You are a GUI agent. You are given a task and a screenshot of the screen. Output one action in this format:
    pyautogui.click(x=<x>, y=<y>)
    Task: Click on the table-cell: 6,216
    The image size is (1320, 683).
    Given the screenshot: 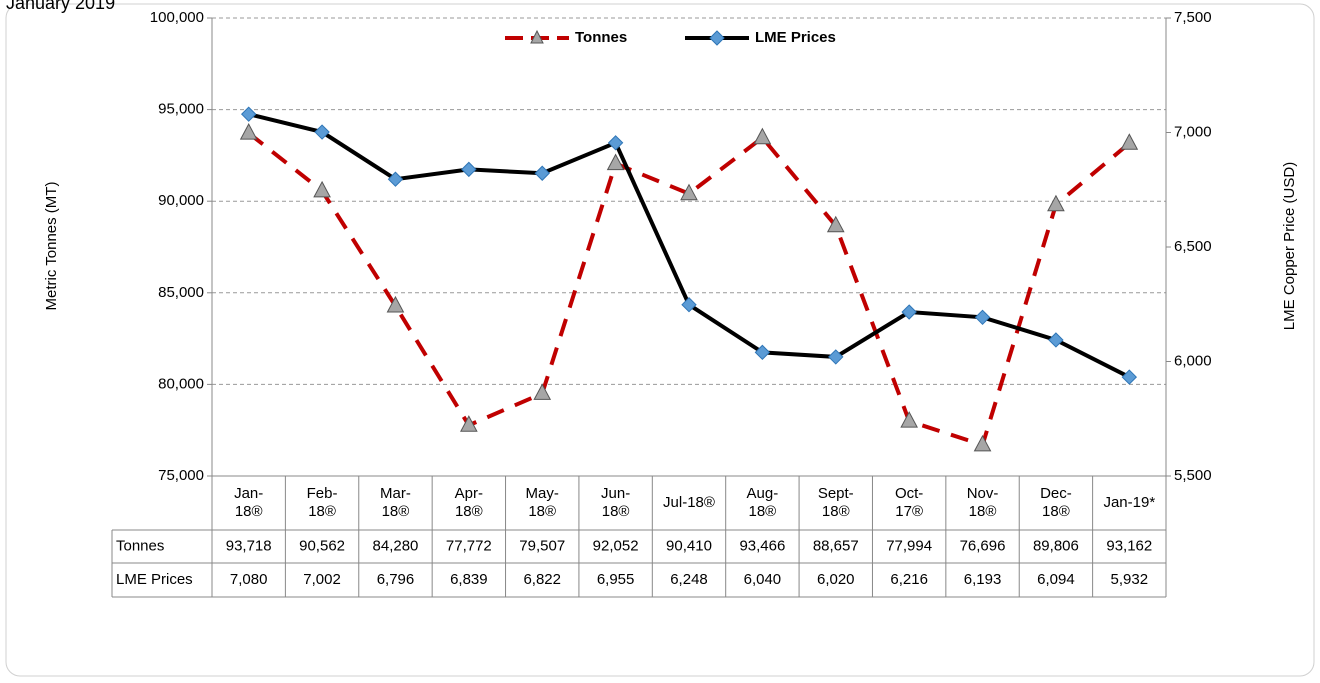 What is the action you would take?
    pyautogui.click(x=909, y=579)
    